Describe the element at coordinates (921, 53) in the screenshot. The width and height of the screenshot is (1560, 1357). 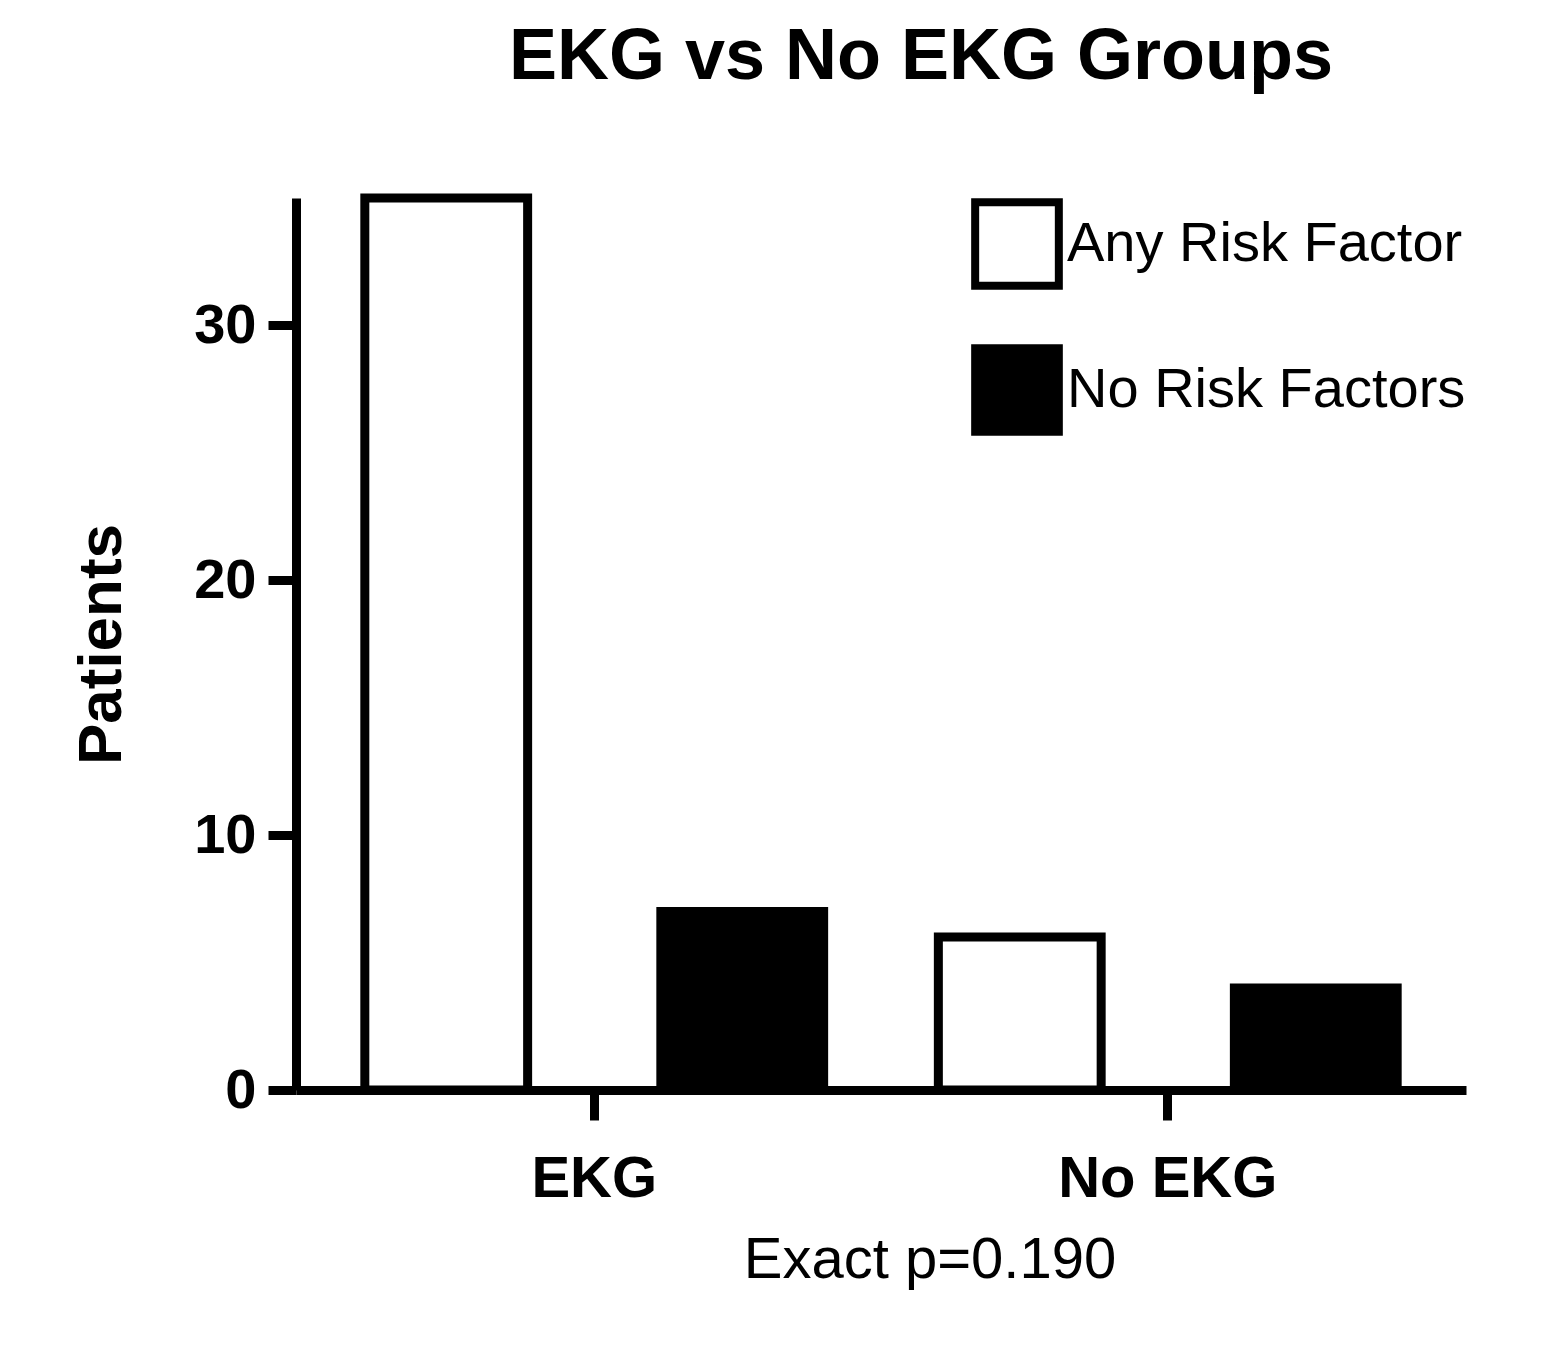
I see `chart-title: EKG vs No EKG Groups` at that location.